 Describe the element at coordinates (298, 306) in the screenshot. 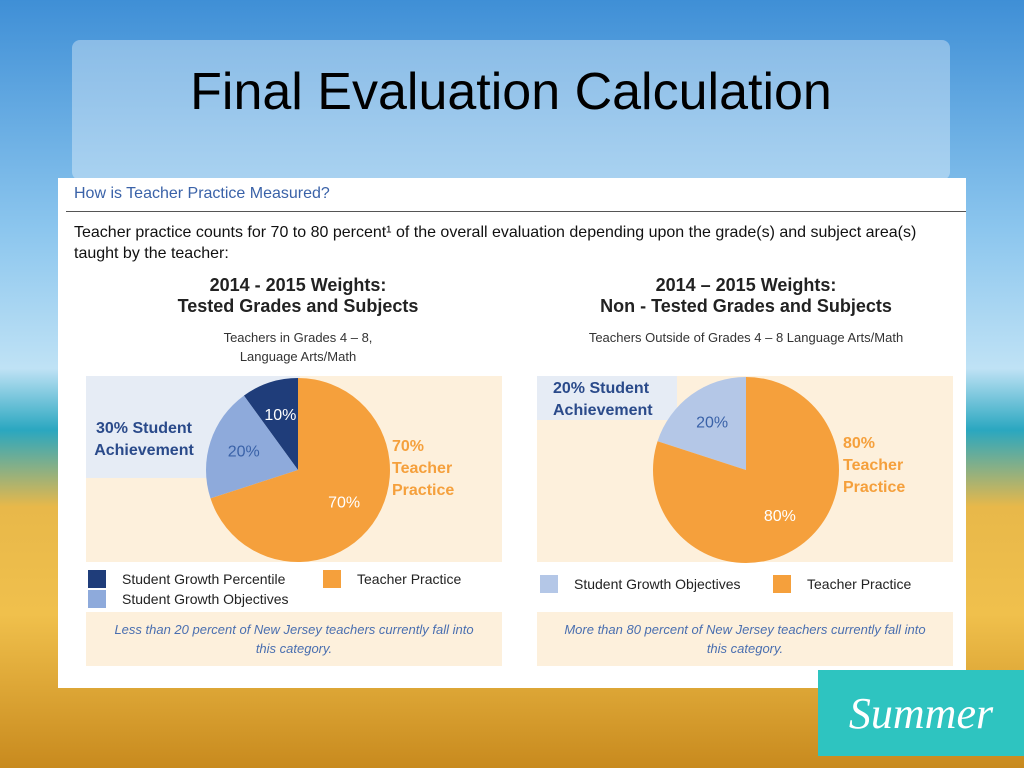

I see `chart-subtitle: Tested Grades and Subjects` at that location.